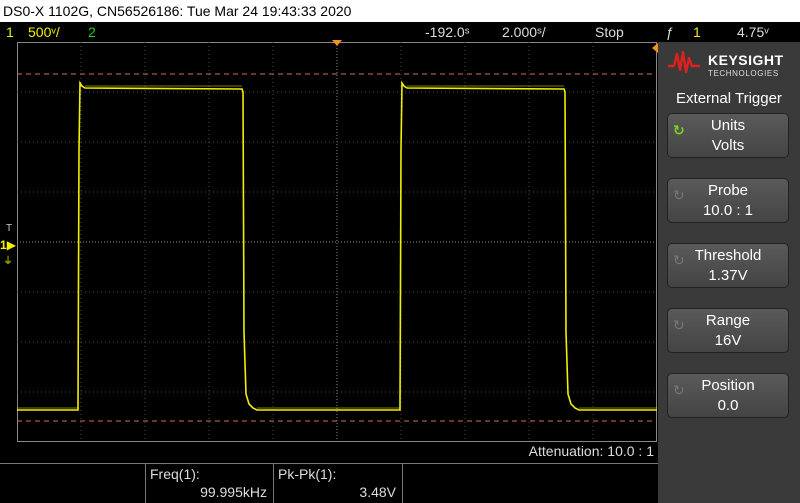  Describe the element at coordinates (3, 245) in the screenshot. I see `channel1-ground-label: 1` at that location.